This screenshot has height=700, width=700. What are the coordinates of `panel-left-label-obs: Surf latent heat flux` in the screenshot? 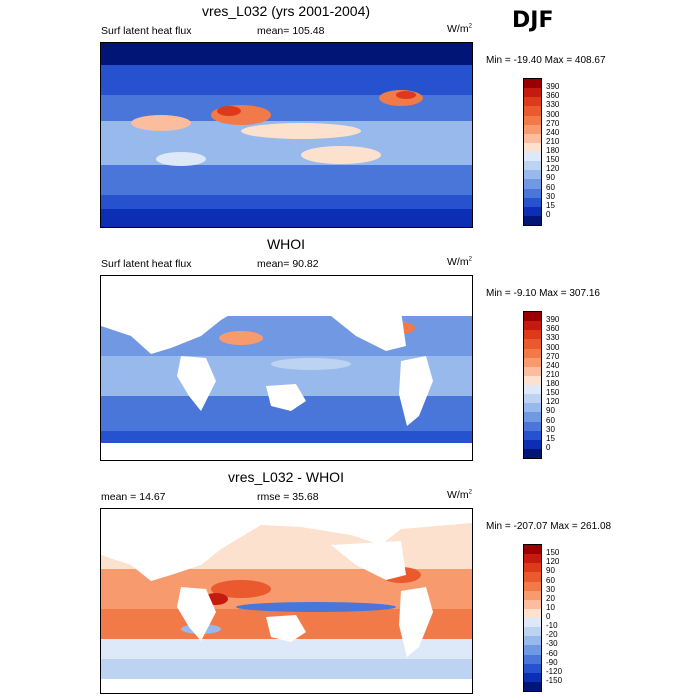 It's located at (146, 264).